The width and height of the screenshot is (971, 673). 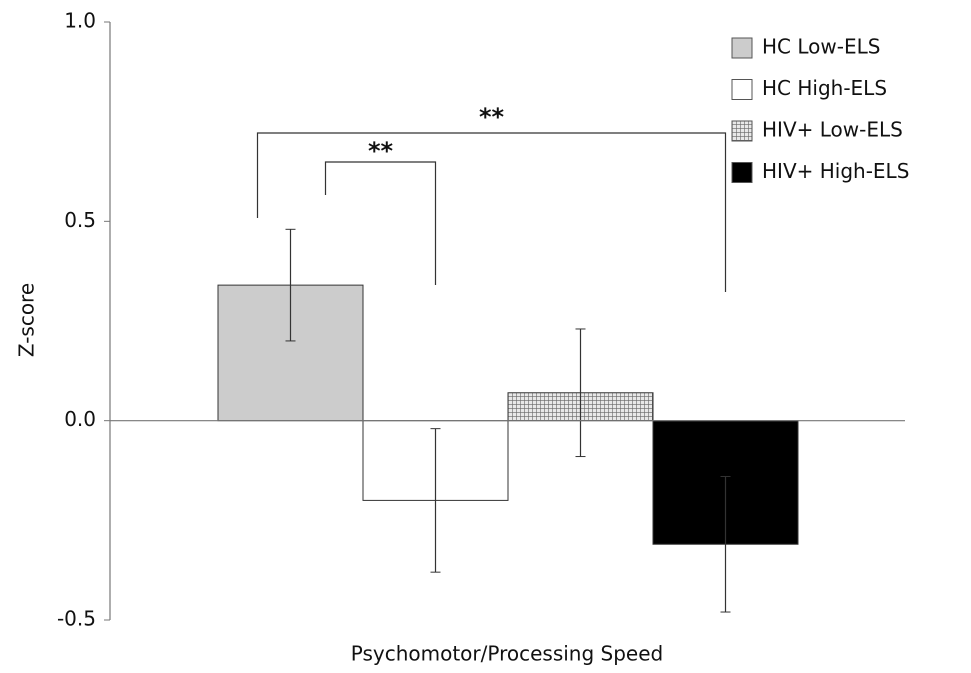 What do you see at coordinates (80, 21) in the screenshot?
I see `y-tick-label: 1.0` at bounding box center [80, 21].